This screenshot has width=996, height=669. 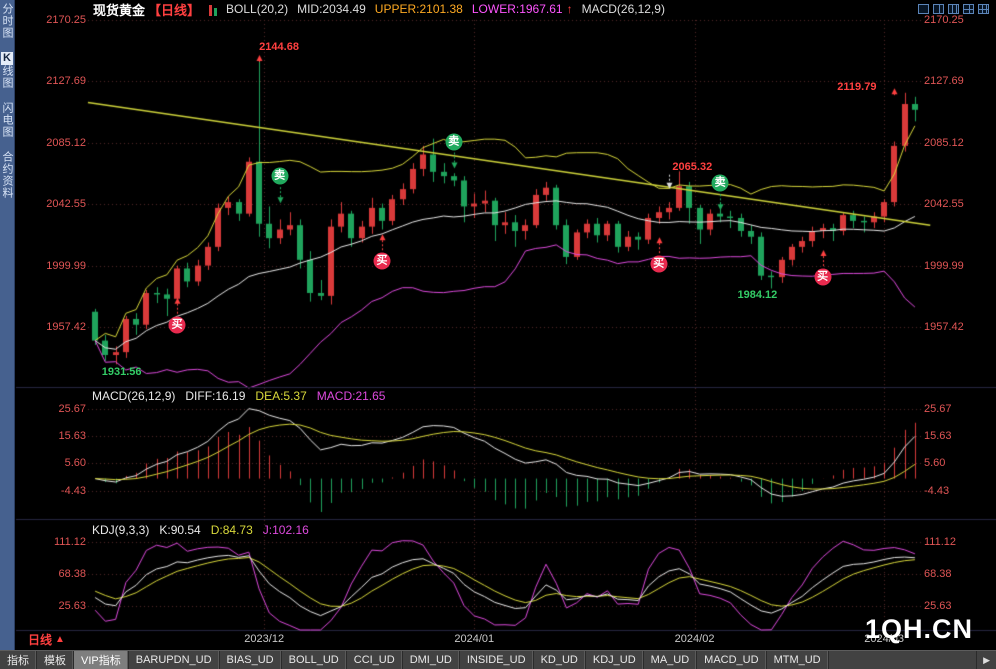 What do you see at coordinates (944, 204) in the screenshot?
I see `price-axis-label-right: 2042.55` at bounding box center [944, 204].